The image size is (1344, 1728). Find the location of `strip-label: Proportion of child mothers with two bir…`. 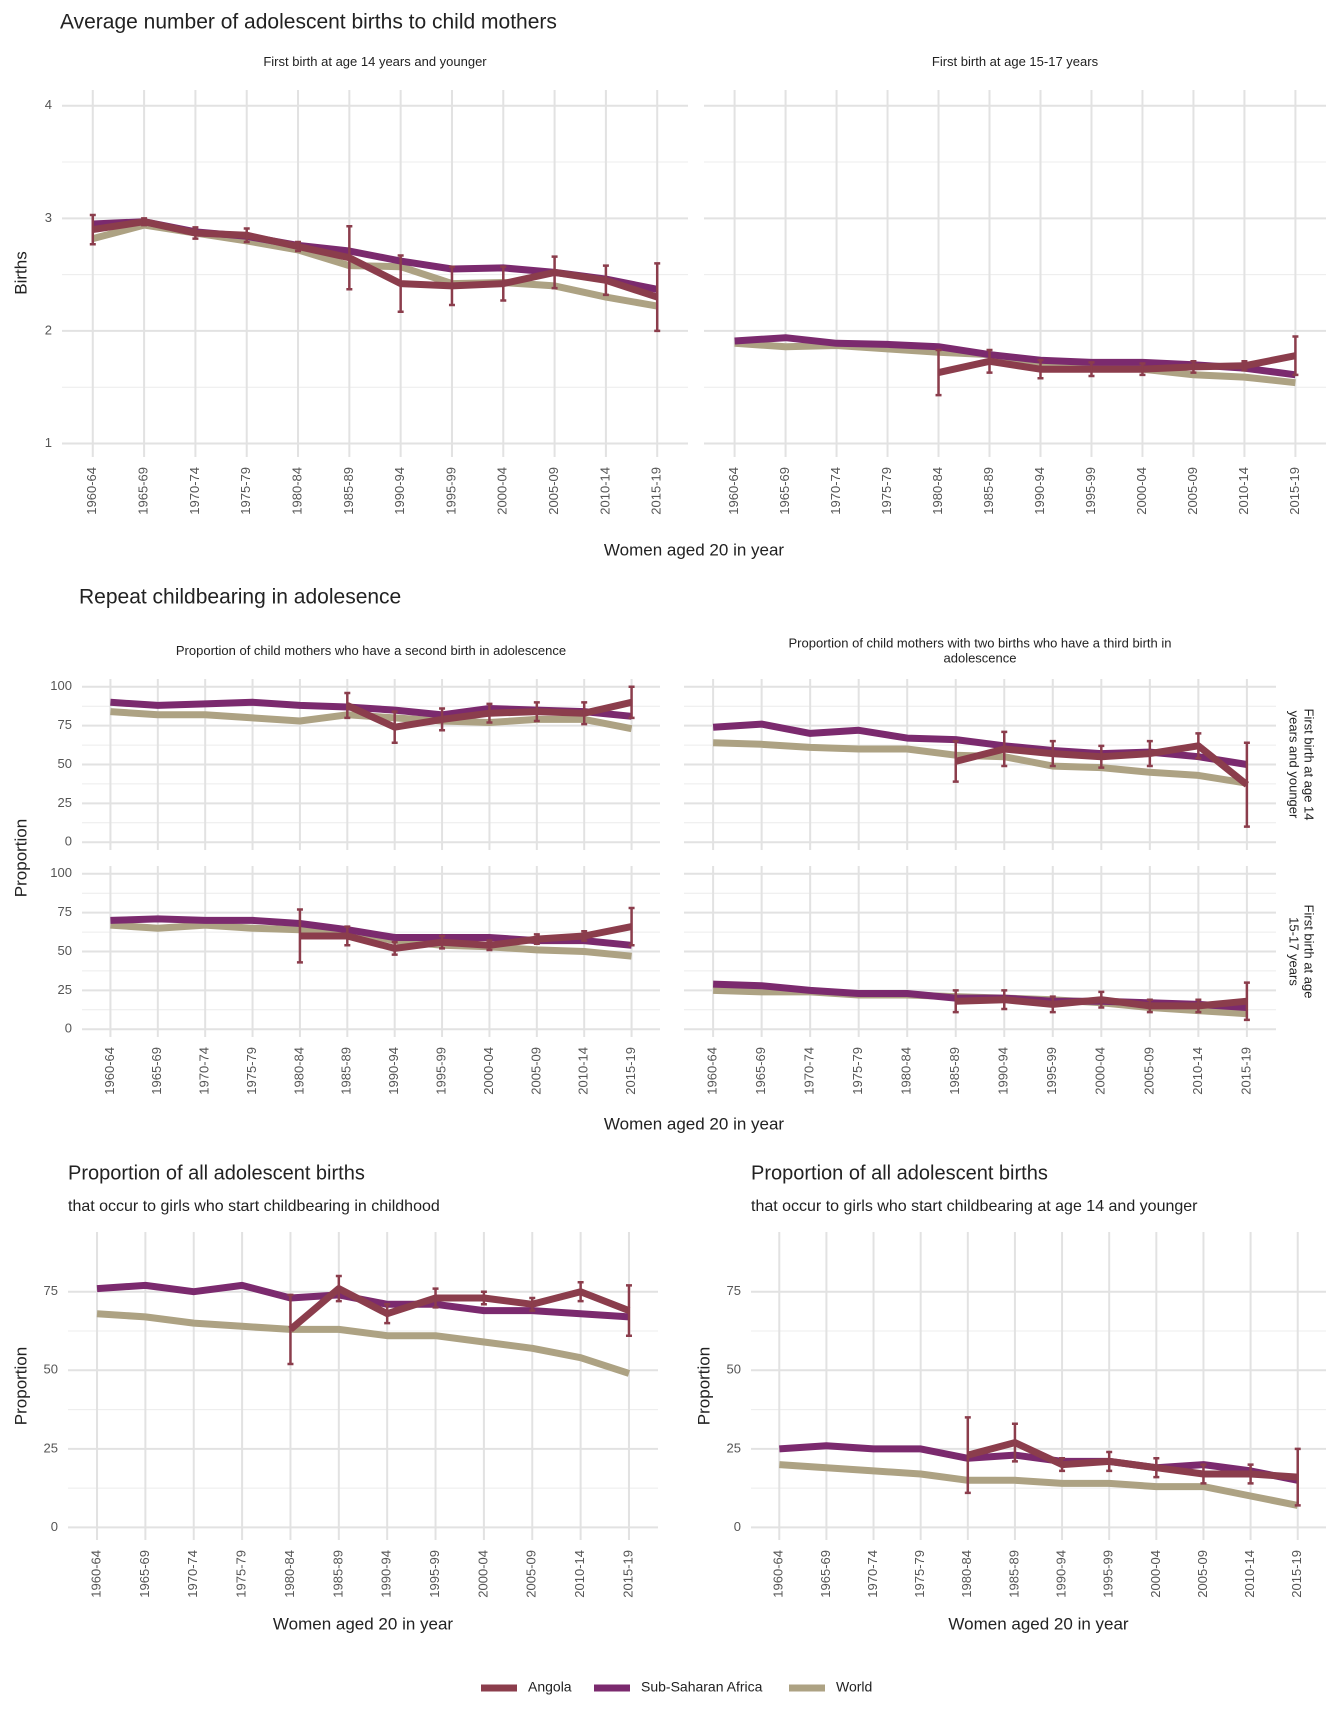

strip-label: Proportion of child mothers with two bir… is located at coordinates (980, 651).